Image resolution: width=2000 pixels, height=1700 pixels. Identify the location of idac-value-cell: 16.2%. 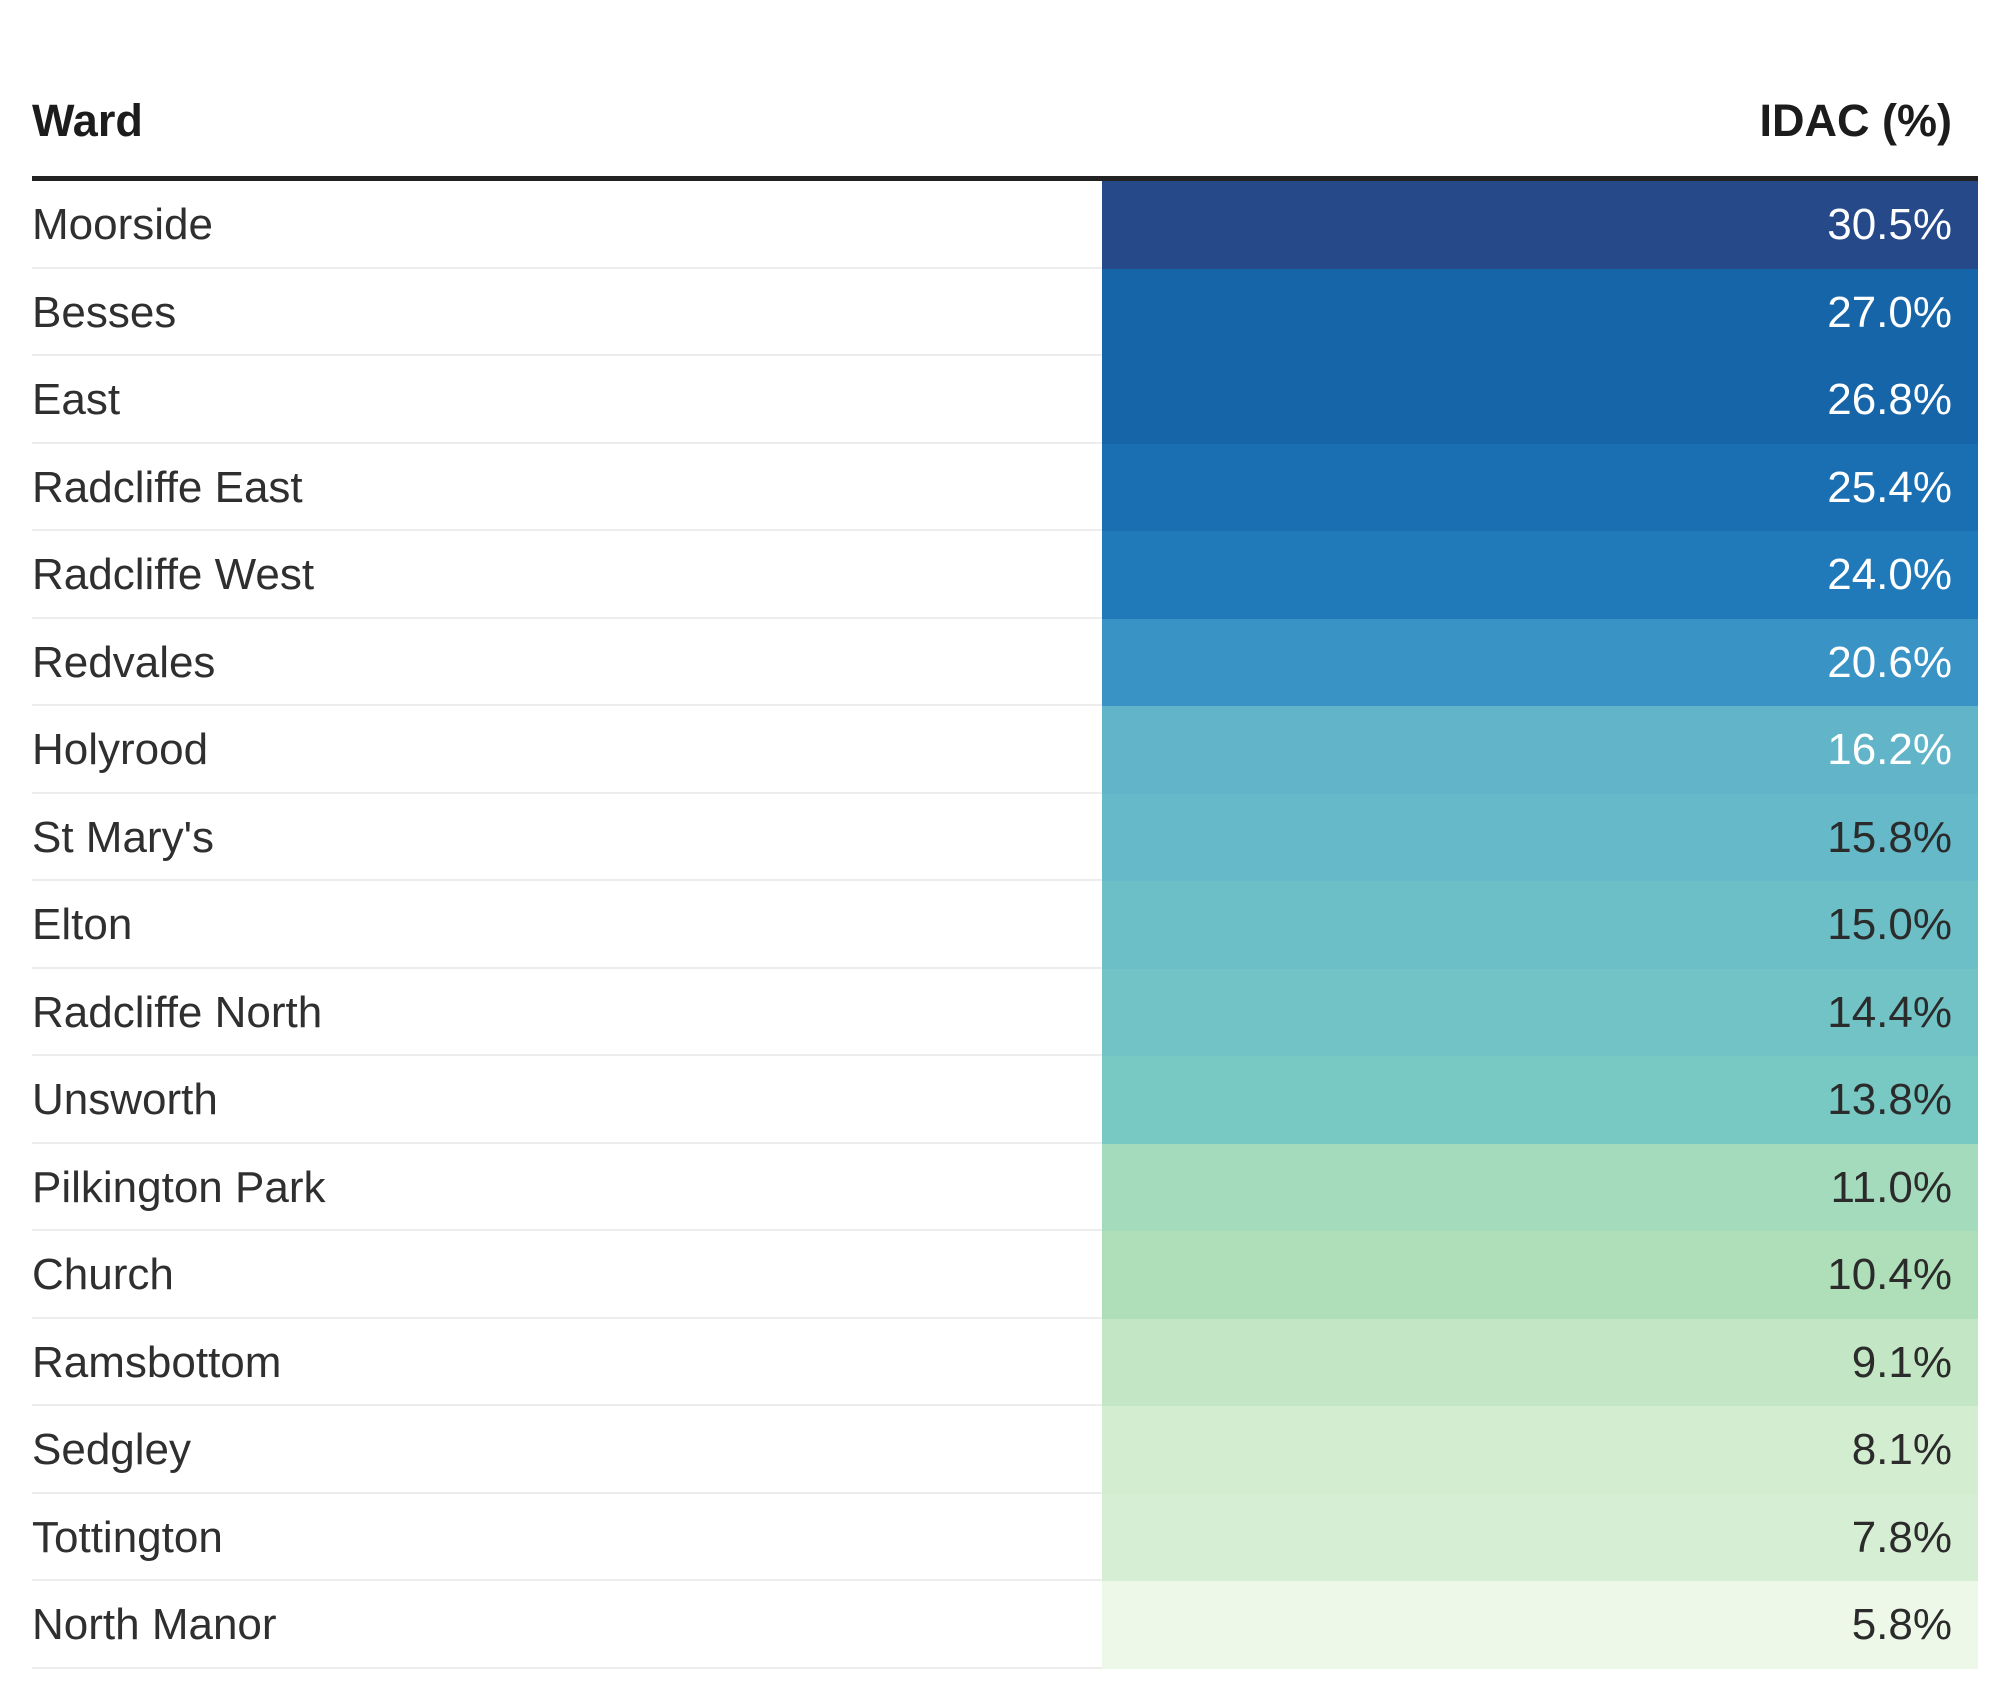
(1540, 750).